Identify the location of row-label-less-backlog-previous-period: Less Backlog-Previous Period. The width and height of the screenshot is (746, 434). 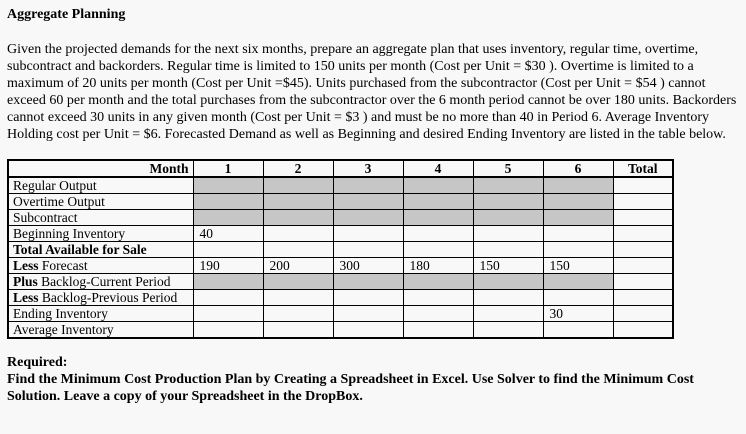
(100, 297).